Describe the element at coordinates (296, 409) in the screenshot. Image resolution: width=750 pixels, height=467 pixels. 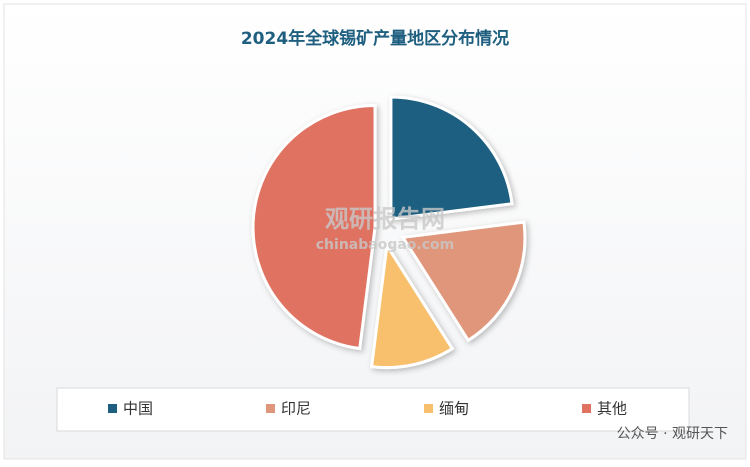
I see `legend-label: 印尼` at that location.